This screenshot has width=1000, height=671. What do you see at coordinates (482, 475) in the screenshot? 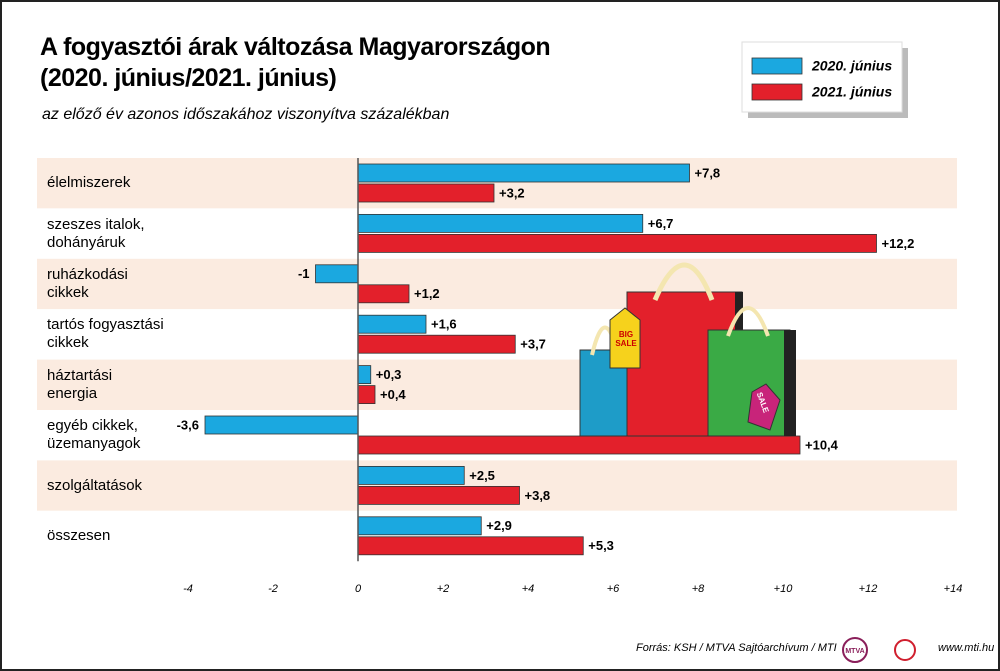
I see `value-label: +2,5` at bounding box center [482, 475].